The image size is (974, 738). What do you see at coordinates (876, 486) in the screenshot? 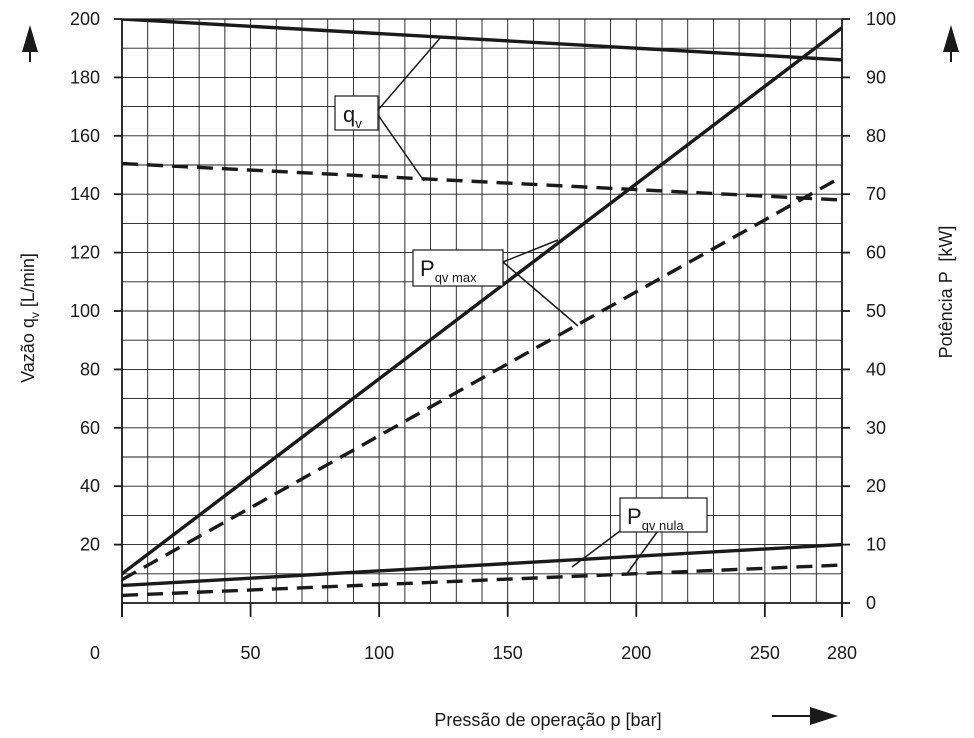
I see `right-y-tick-label: 20` at bounding box center [876, 486].